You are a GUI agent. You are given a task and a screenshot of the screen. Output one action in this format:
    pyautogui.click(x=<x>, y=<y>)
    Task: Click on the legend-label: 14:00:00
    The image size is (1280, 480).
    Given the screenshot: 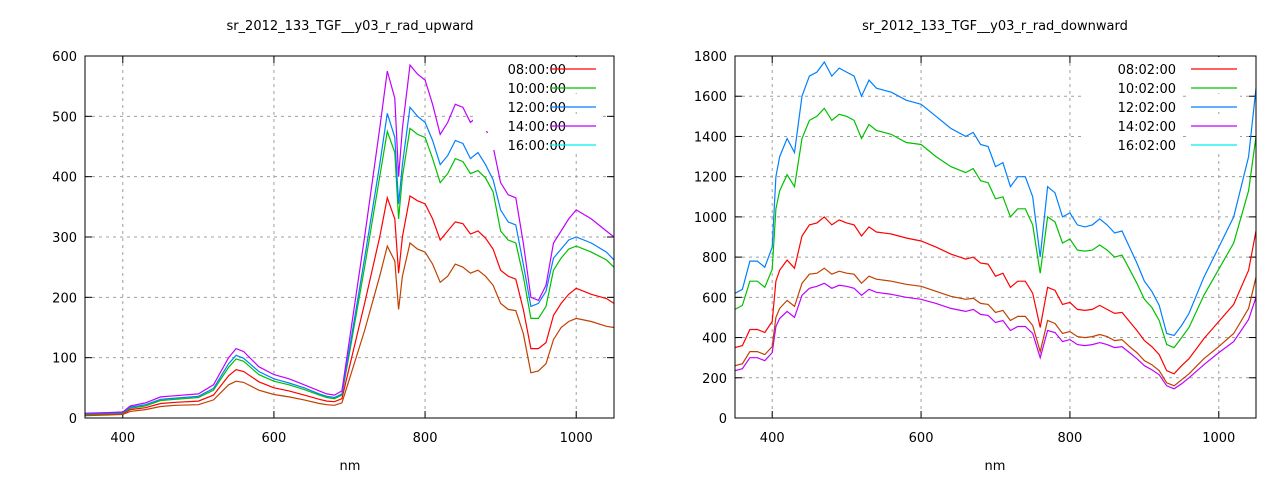 What is the action you would take?
    pyautogui.click(x=537, y=127)
    